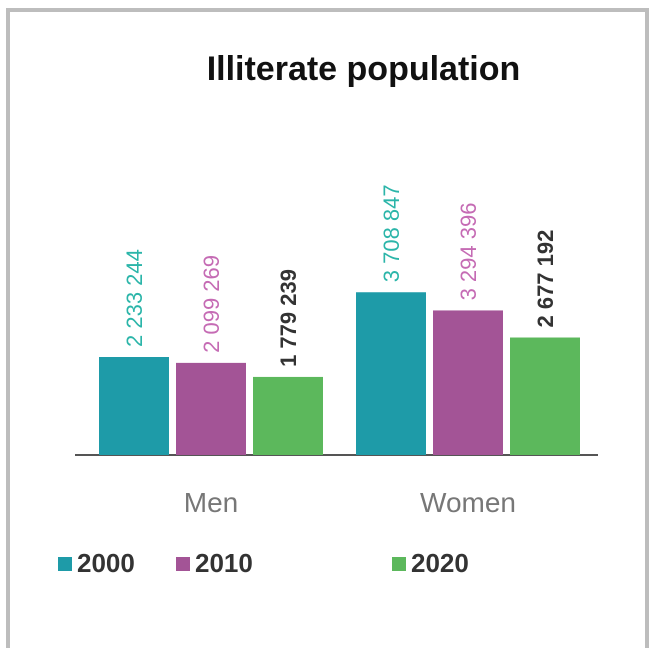  What do you see at coordinates (106, 563) in the screenshot?
I see `legend-label-2000: 2000` at bounding box center [106, 563].